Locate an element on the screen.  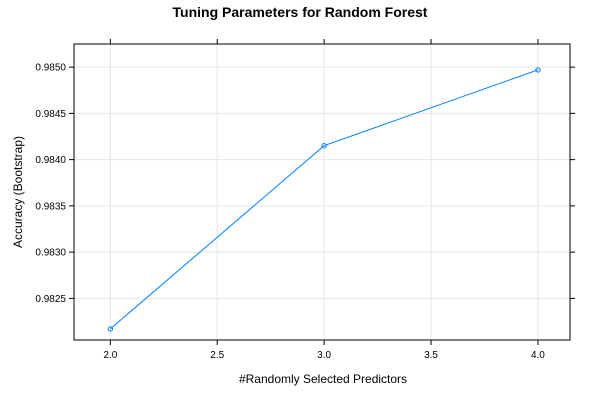
x-tick-label: 4.0 is located at coordinates (538, 355).